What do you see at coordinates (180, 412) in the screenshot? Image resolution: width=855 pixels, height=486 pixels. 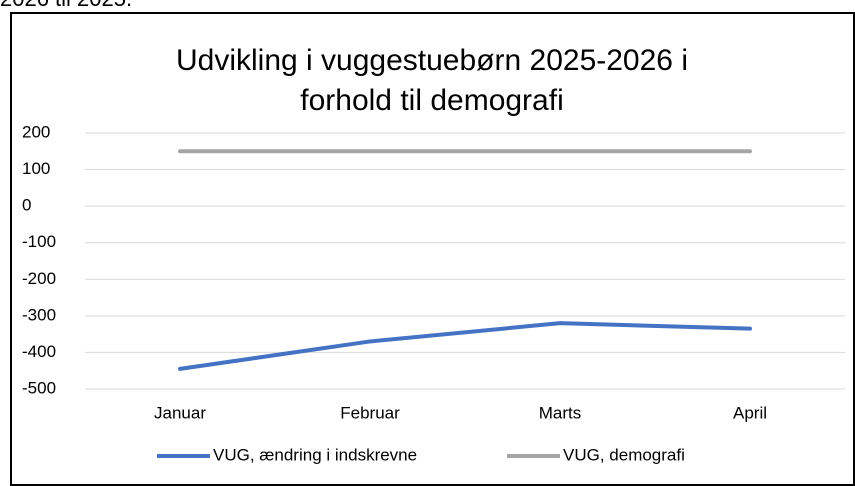 I see `x-tick-label: Januar` at bounding box center [180, 412].